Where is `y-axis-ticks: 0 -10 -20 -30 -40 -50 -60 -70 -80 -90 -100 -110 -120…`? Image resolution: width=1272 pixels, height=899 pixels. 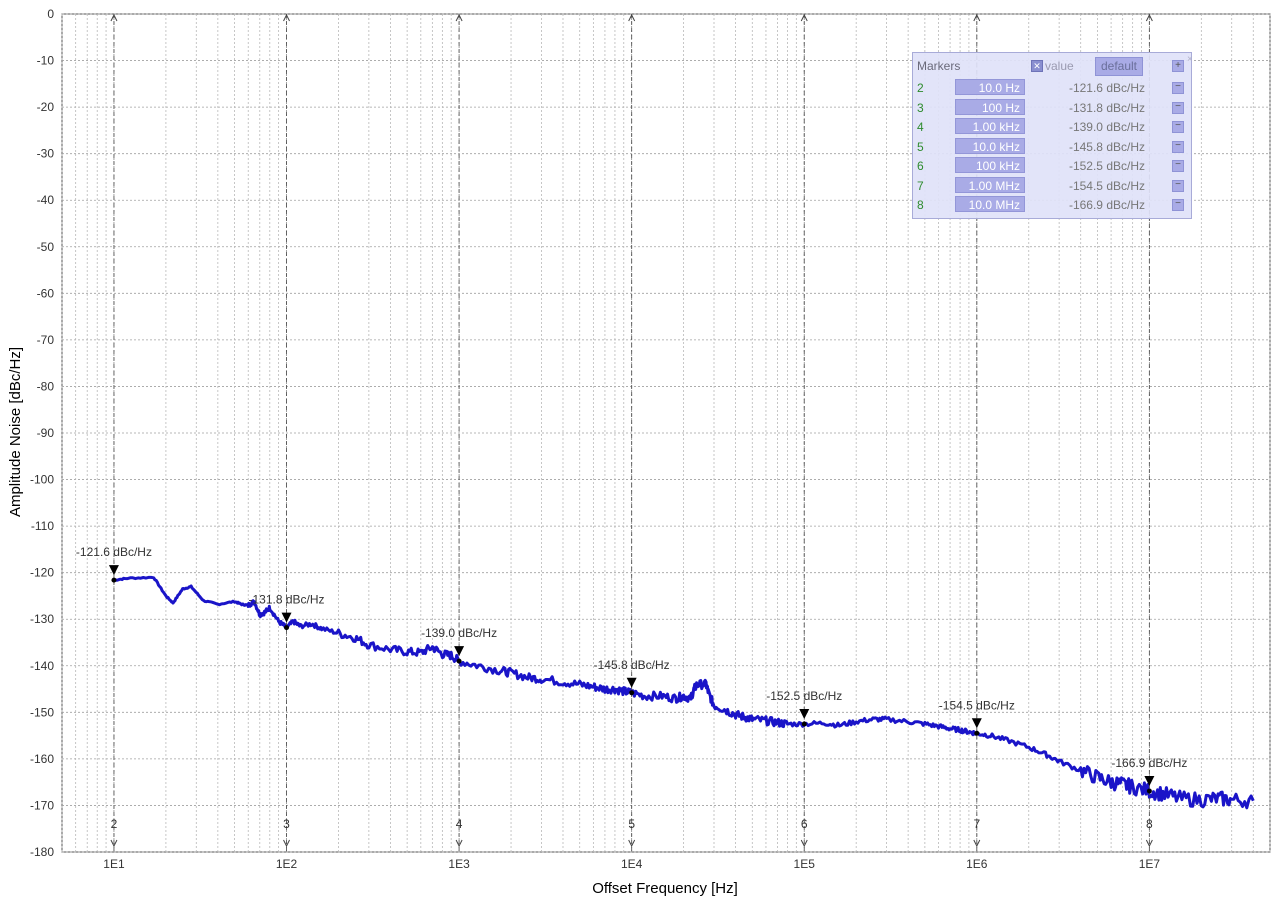
y-axis-ticks: 0 -10 -20 -30 -40 -50 -60 -70 -80 -90 -100 -110 -120… is located at coordinates (42, 433).